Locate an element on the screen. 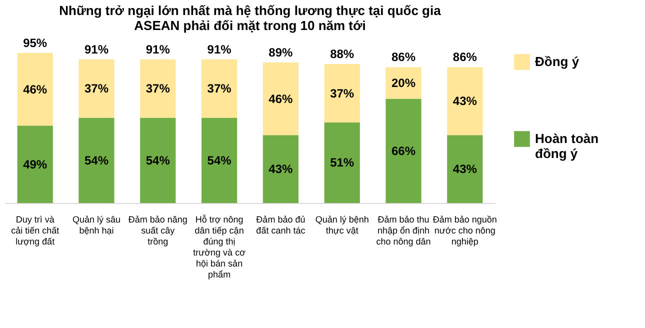 Image resolution: width=645 pixels, height=328 pixels. data-label: 49% is located at coordinates (35, 164).